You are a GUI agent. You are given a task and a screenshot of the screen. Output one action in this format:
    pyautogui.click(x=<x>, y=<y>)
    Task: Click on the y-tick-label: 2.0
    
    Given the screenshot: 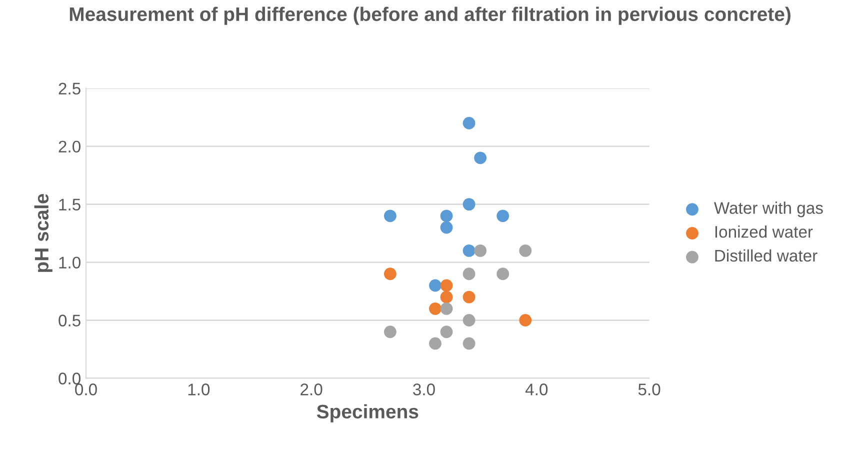 What is the action you would take?
    pyautogui.click(x=69, y=146)
    